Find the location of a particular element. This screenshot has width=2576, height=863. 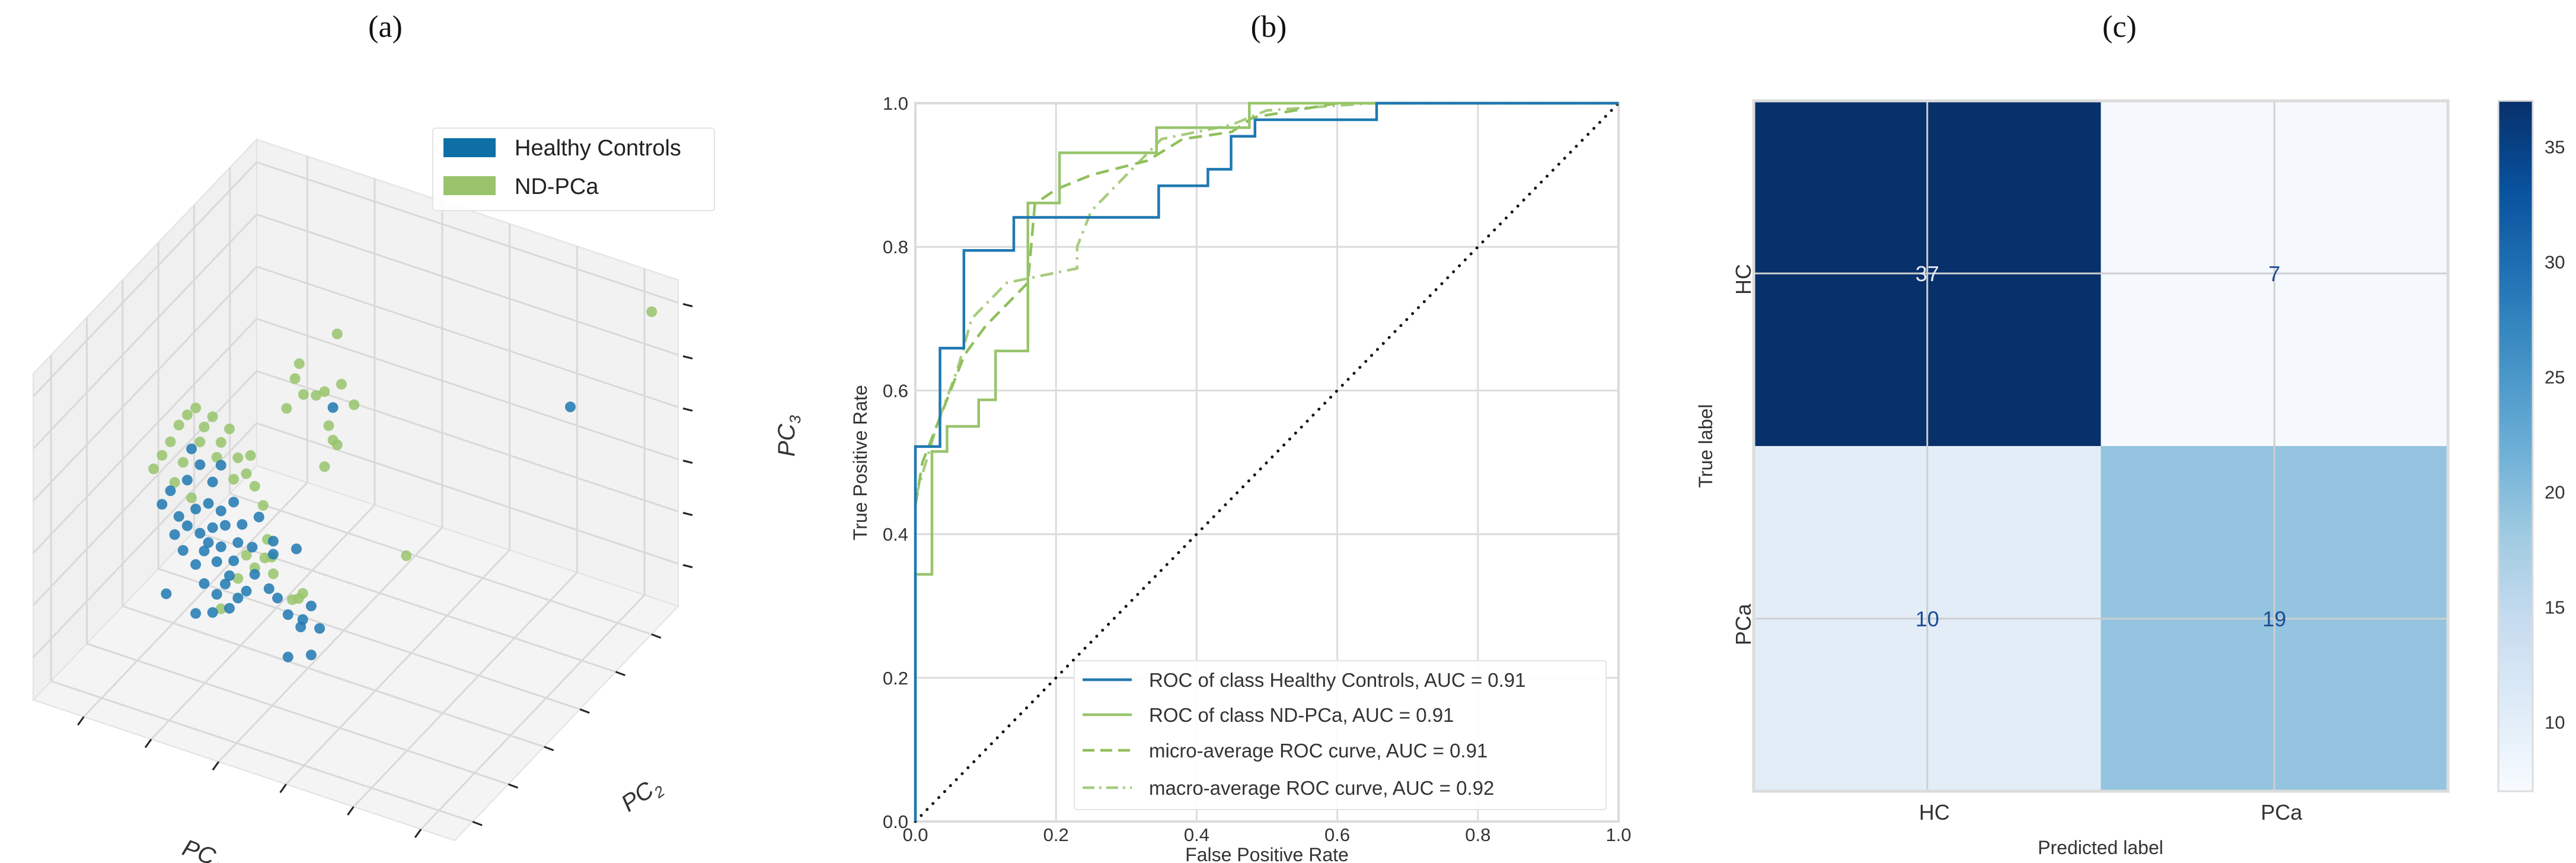

x-tick-label: 0.6 is located at coordinates (1337, 835).